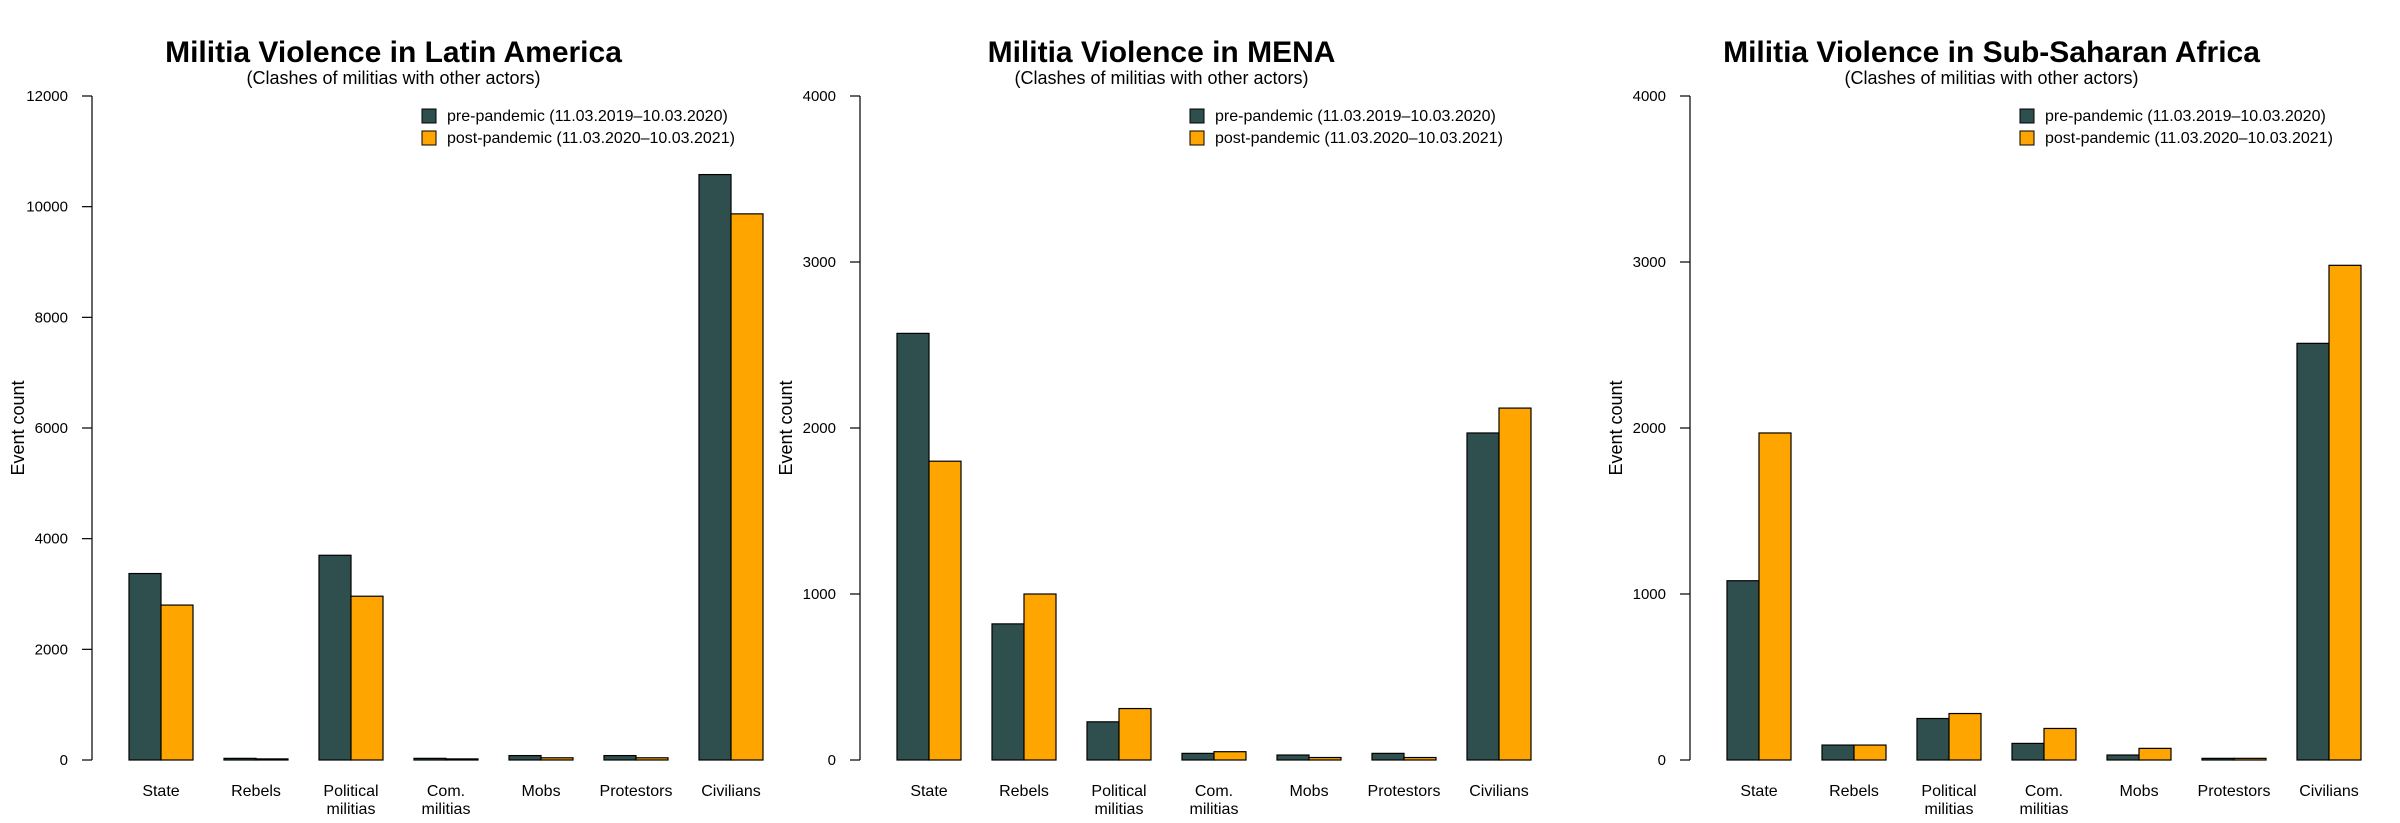  I want to click on y-tick-label: 12000, so click(47, 96).